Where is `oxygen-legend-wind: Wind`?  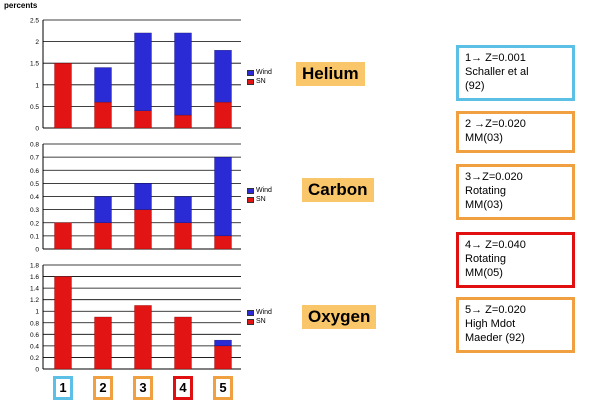
oxygen-legend-wind: Wind is located at coordinates (259, 312).